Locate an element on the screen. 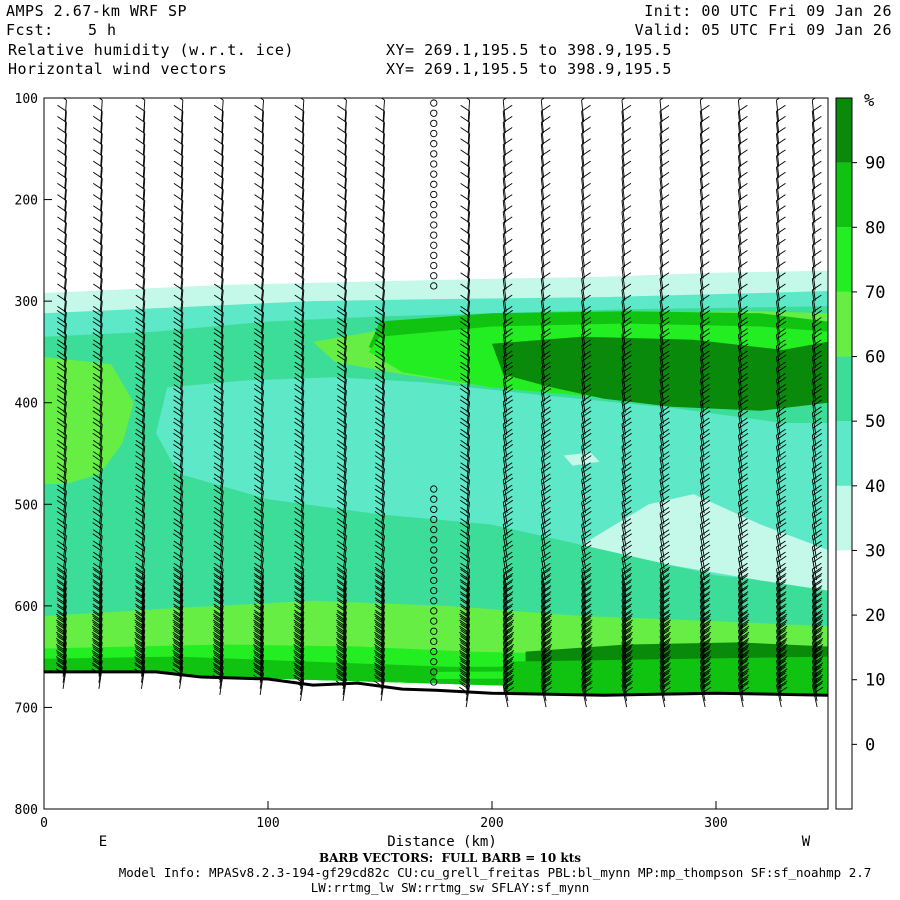 The height and width of the screenshot is (900, 900). y-tick-label: 500 is located at coordinates (26, 505).